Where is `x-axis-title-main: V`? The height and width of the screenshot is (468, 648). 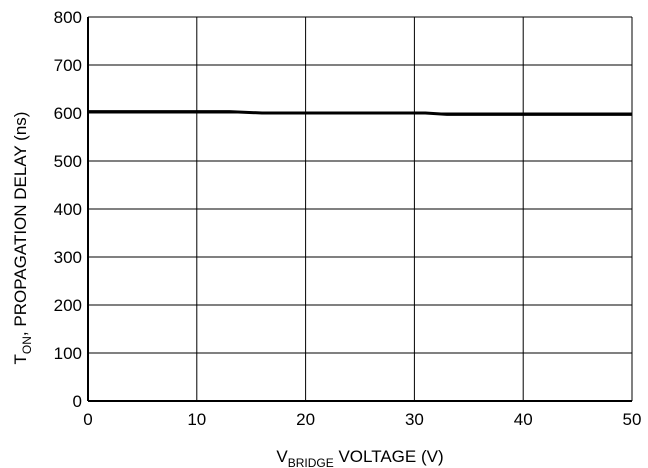
x-axis-title-main: V is located at coordinates (282, 456).